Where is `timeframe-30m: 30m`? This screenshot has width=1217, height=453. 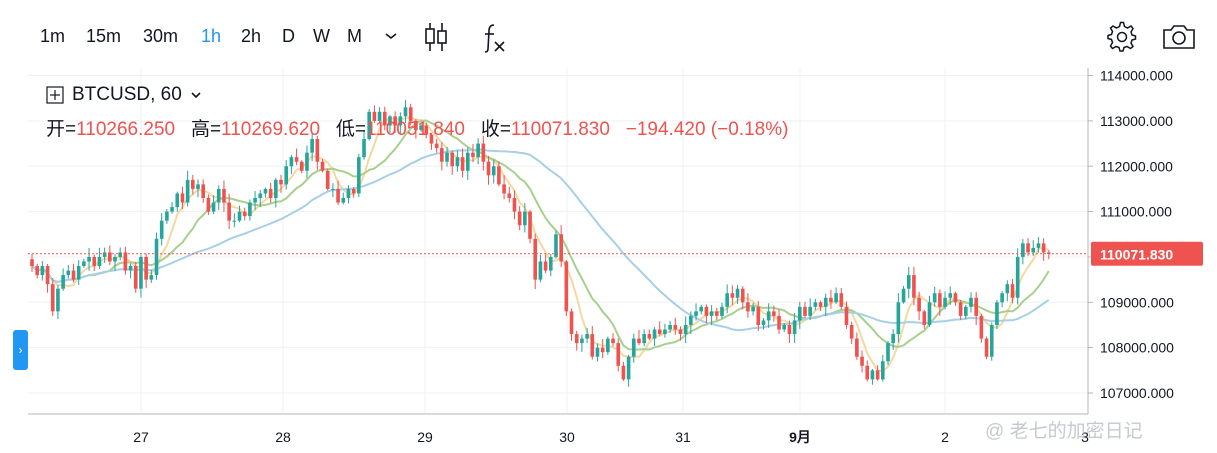 timeframe-30m: 30m is located at coordinates (161, 36).